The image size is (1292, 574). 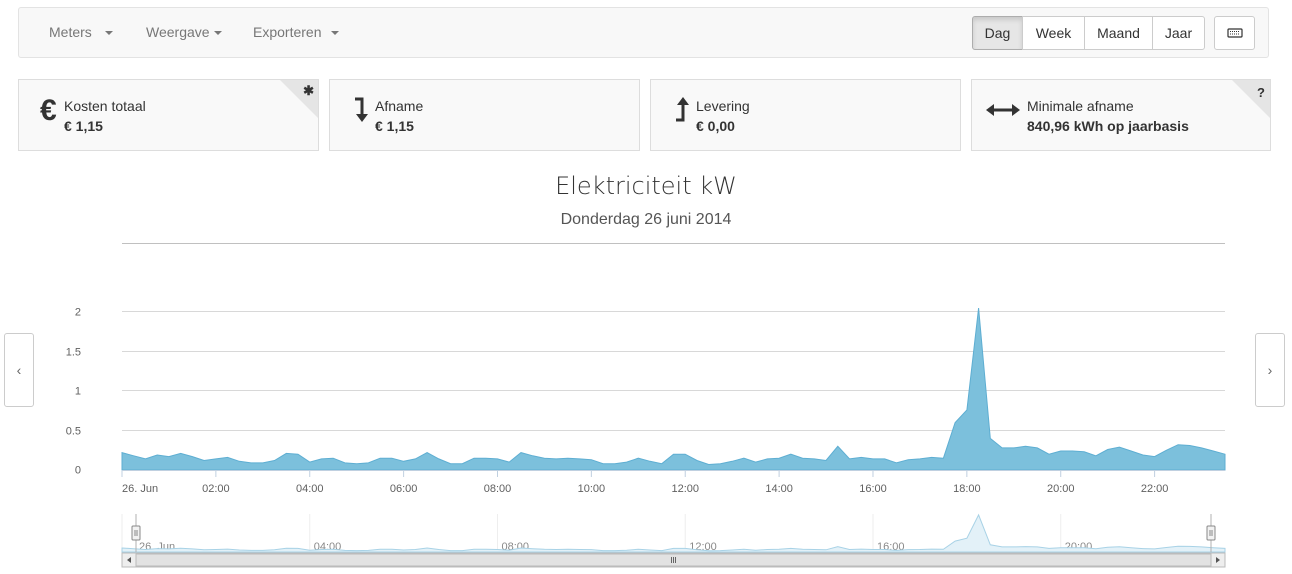 What do you see at coordinates (592, 489) in the screenshot?
I see `x-tick-label: 10:00` at bounding box center [592, 489].